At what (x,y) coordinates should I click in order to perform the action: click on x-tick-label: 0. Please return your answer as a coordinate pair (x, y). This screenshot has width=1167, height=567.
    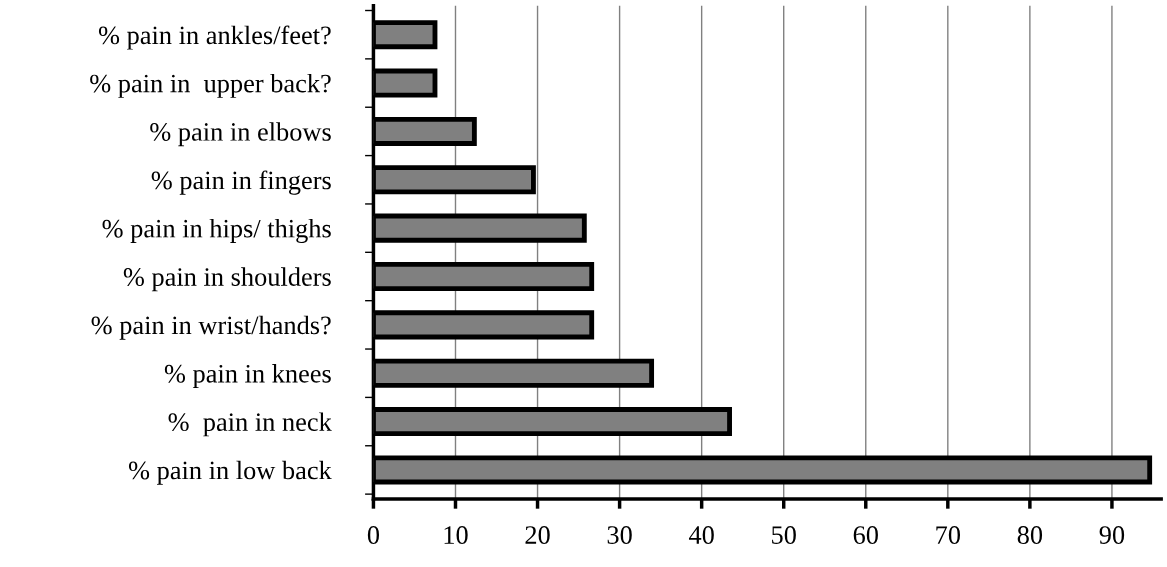
    Looking at the image, I should click on (373, 535).